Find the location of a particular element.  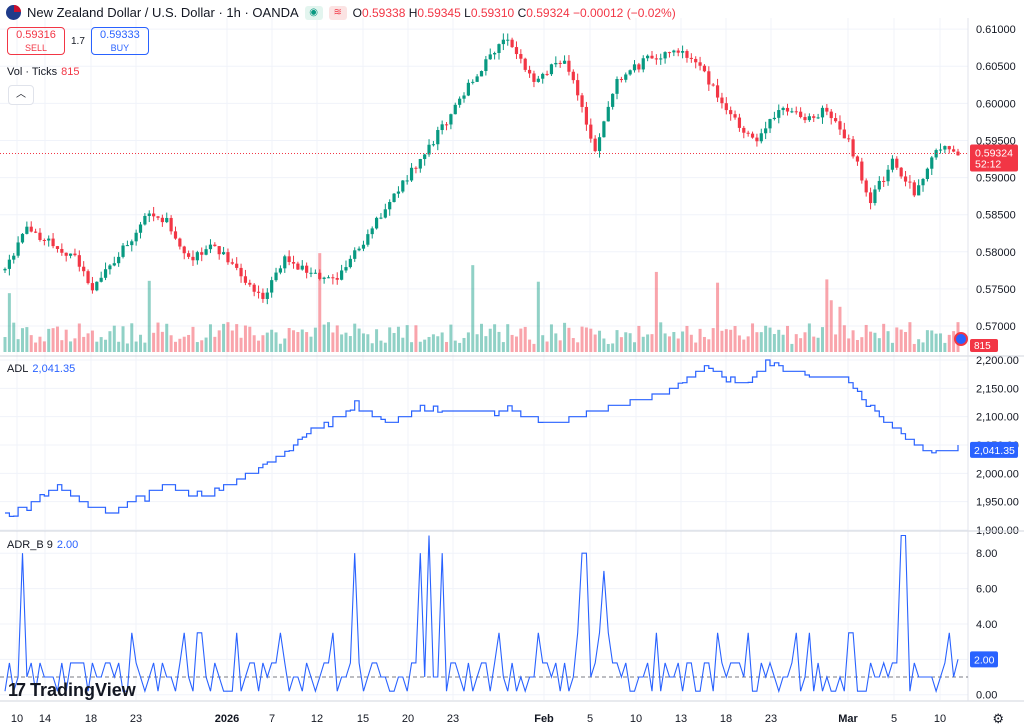

data-delay-icon: ≋ is located at coordinates (337, 12).